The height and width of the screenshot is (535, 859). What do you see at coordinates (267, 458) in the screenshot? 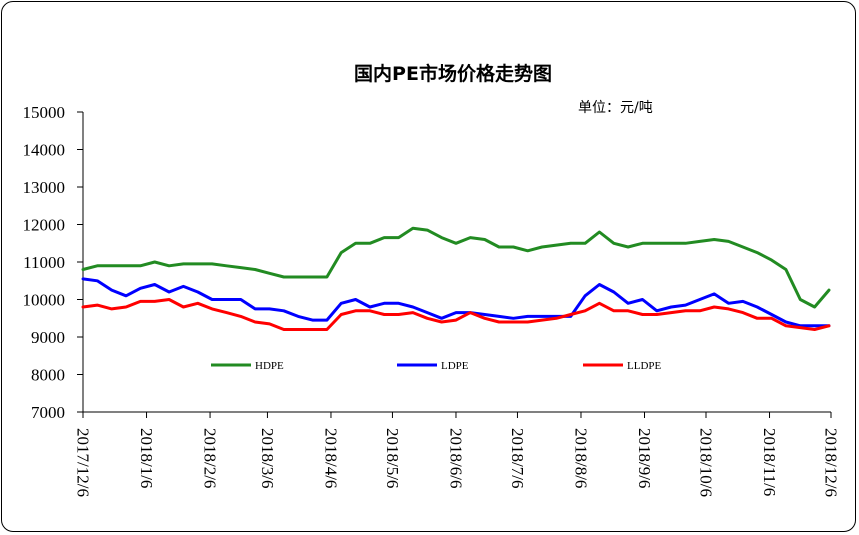
I see `x-tick-label: 2018/3/6` at bounding box center [267, 458].